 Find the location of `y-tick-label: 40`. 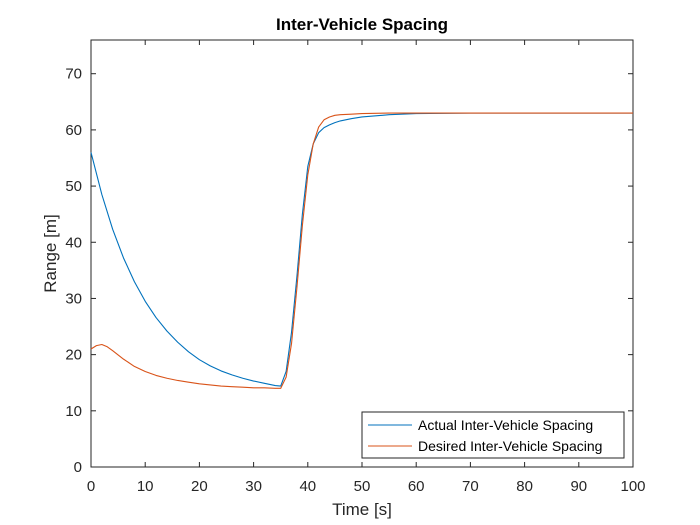

y-tick-label: 40 is located at coordinates (73, 242).